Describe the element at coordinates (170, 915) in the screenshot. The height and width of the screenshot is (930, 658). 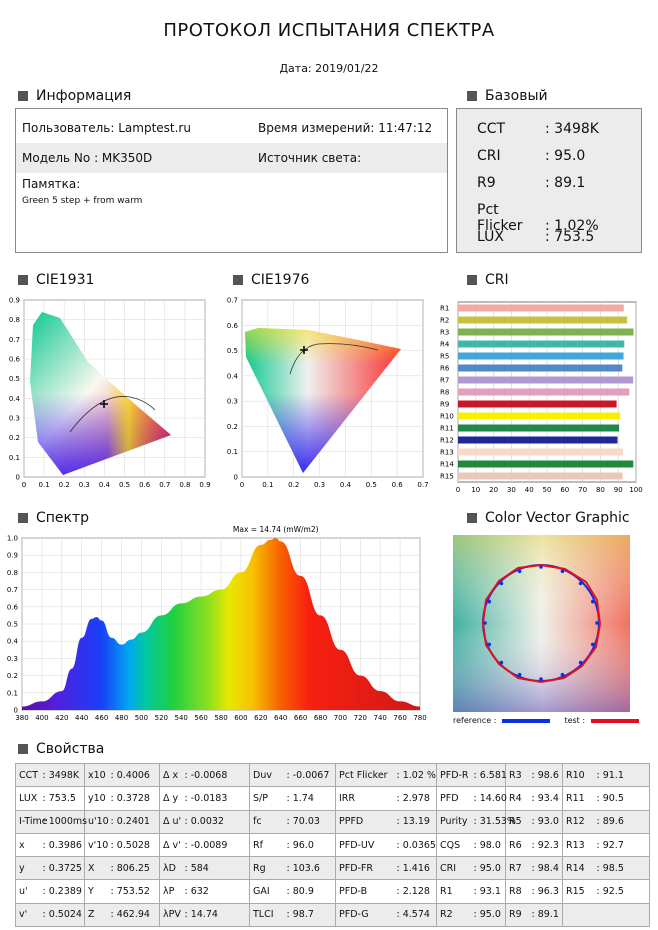
I see `prop-key: λPV` at that location.